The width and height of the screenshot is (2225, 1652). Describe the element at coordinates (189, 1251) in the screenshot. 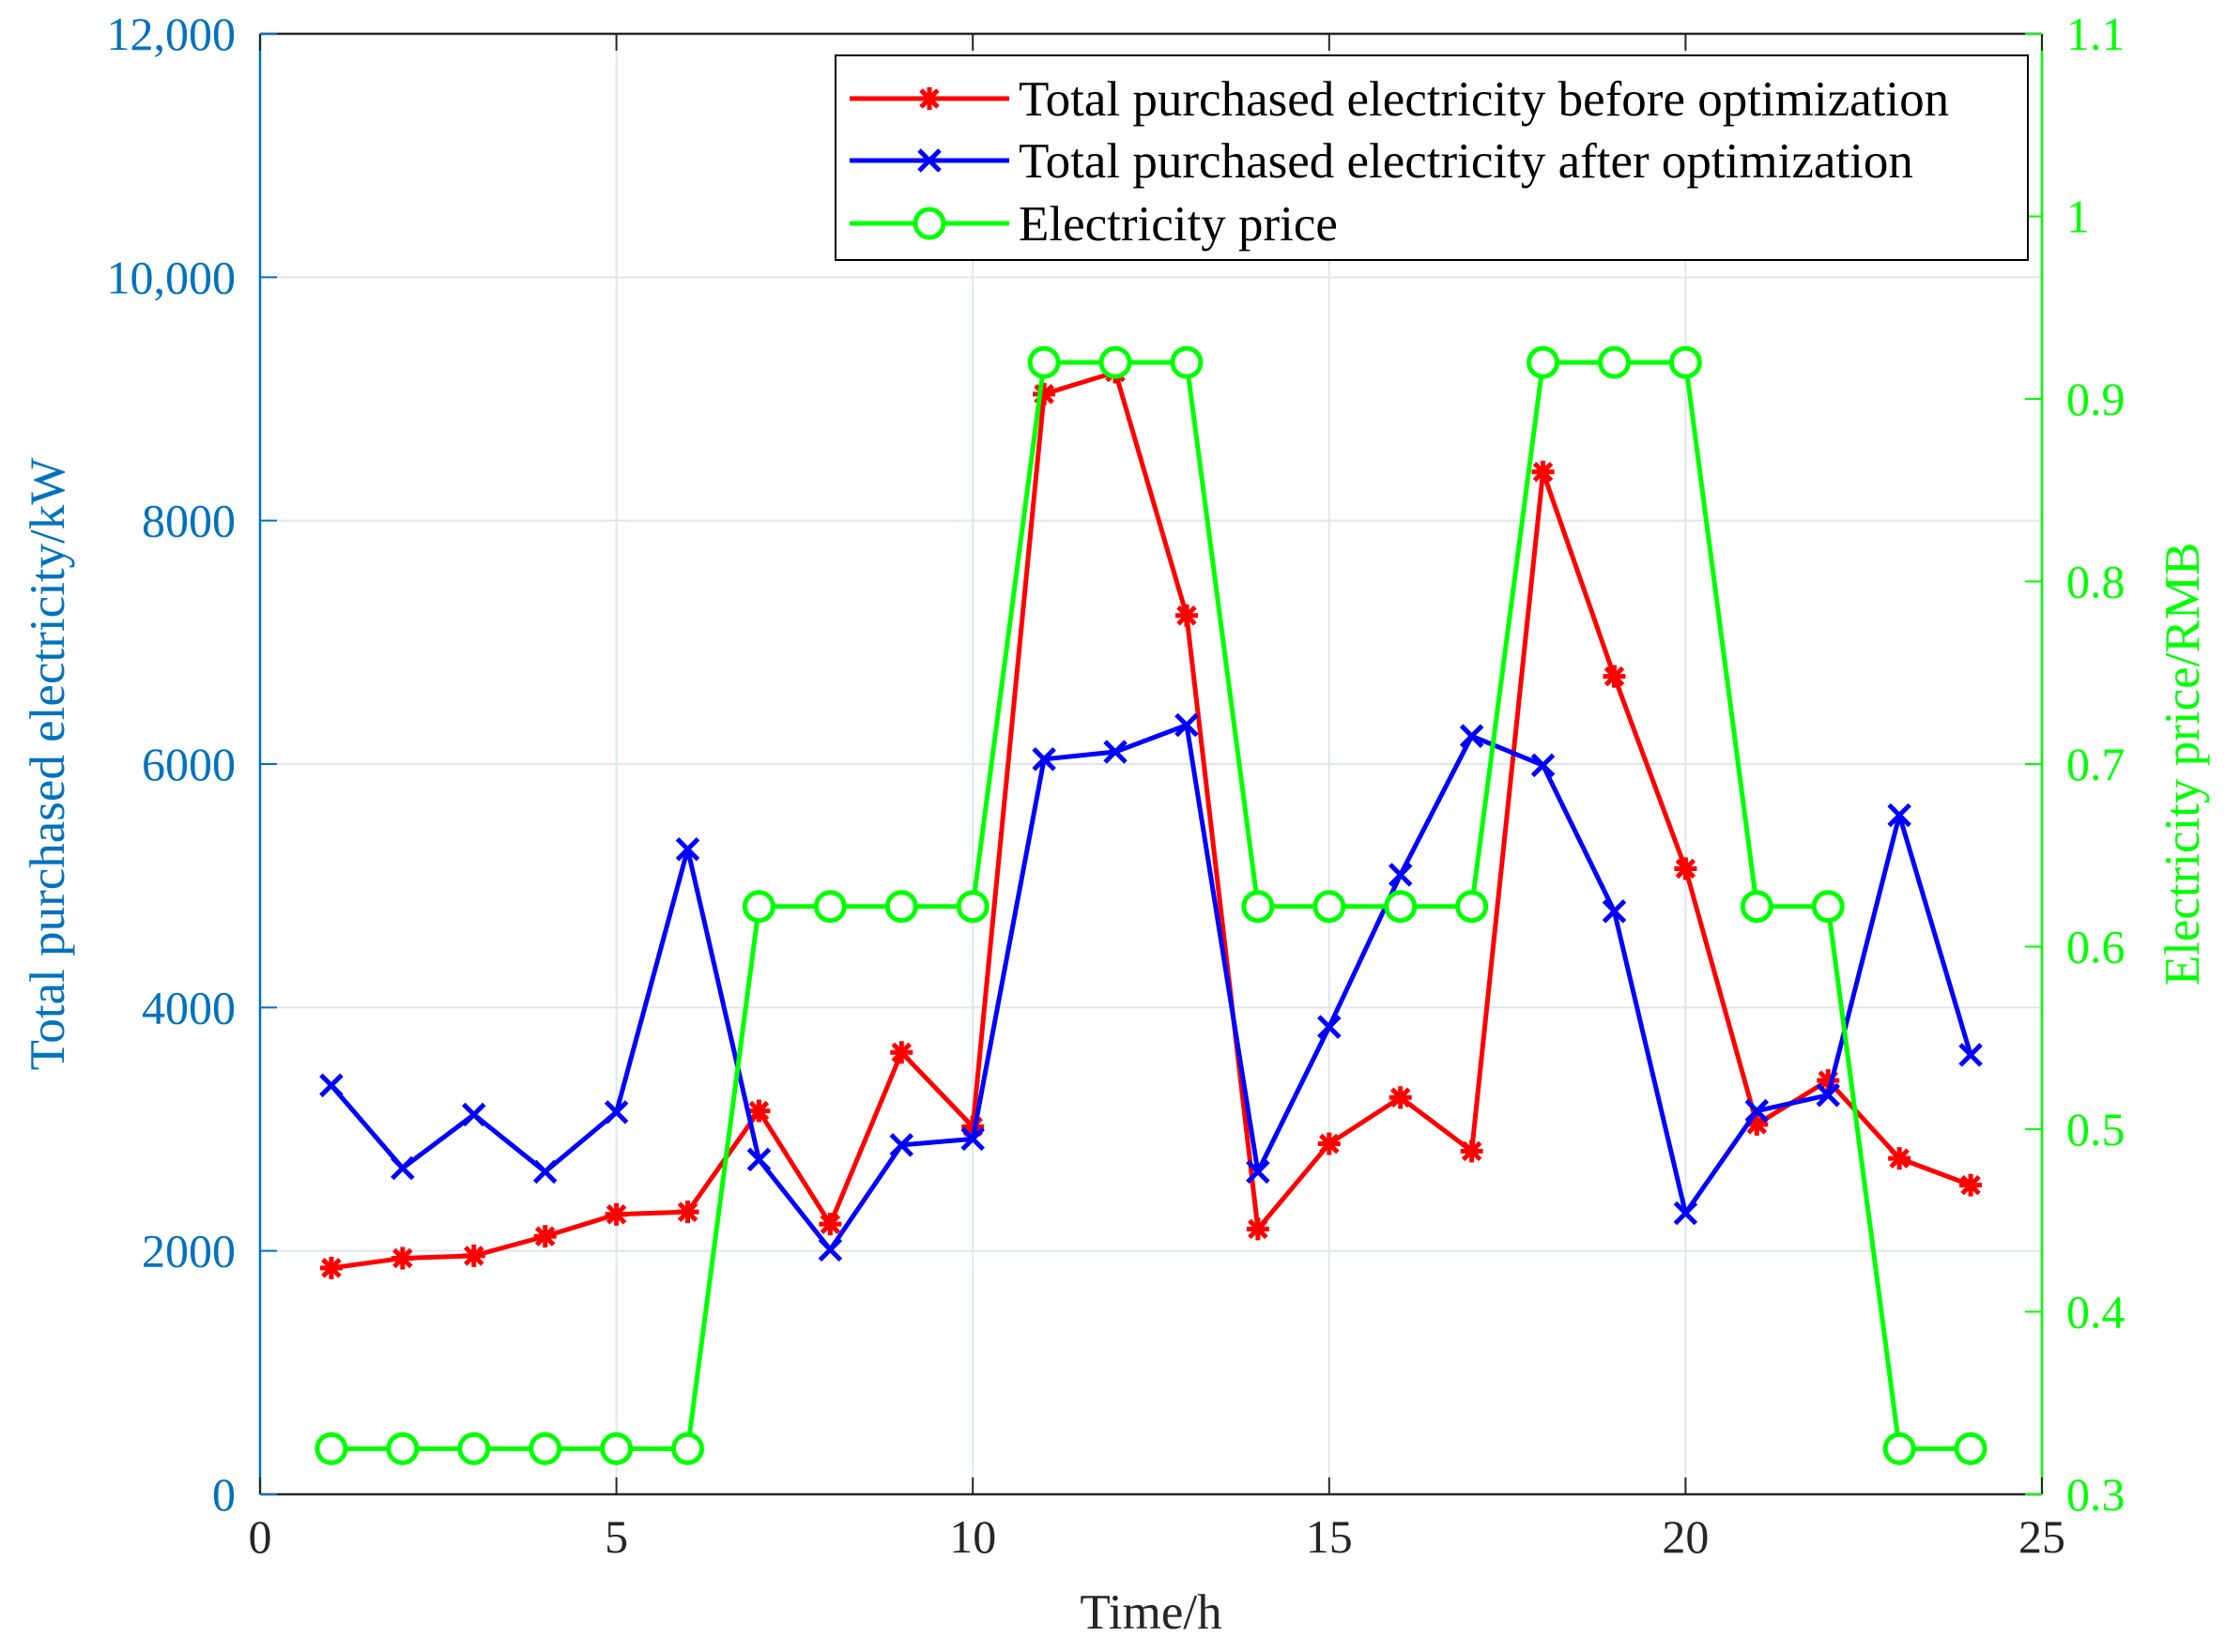

I see `left-y-tick-label: 2000` at that location.